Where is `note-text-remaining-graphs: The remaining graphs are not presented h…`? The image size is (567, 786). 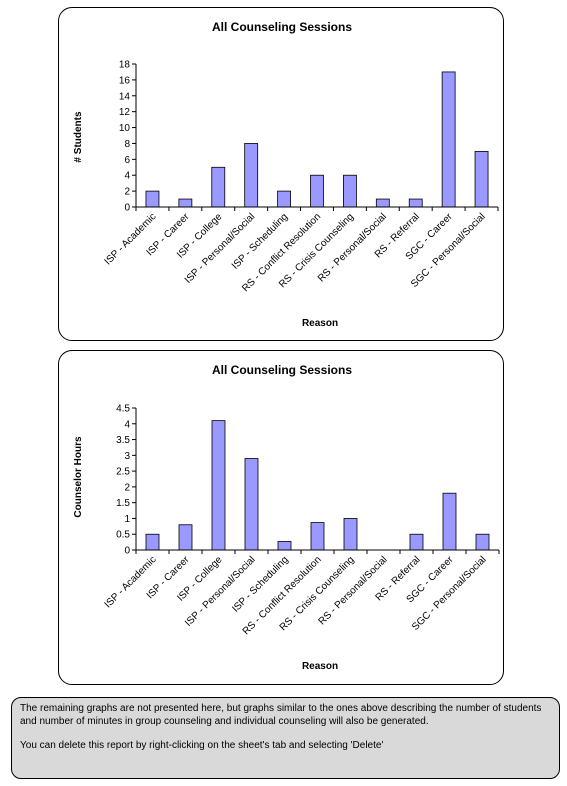
note-text-remaining-graphs: The remaining graphs are not presented h… is located at coordinates (281, 715).